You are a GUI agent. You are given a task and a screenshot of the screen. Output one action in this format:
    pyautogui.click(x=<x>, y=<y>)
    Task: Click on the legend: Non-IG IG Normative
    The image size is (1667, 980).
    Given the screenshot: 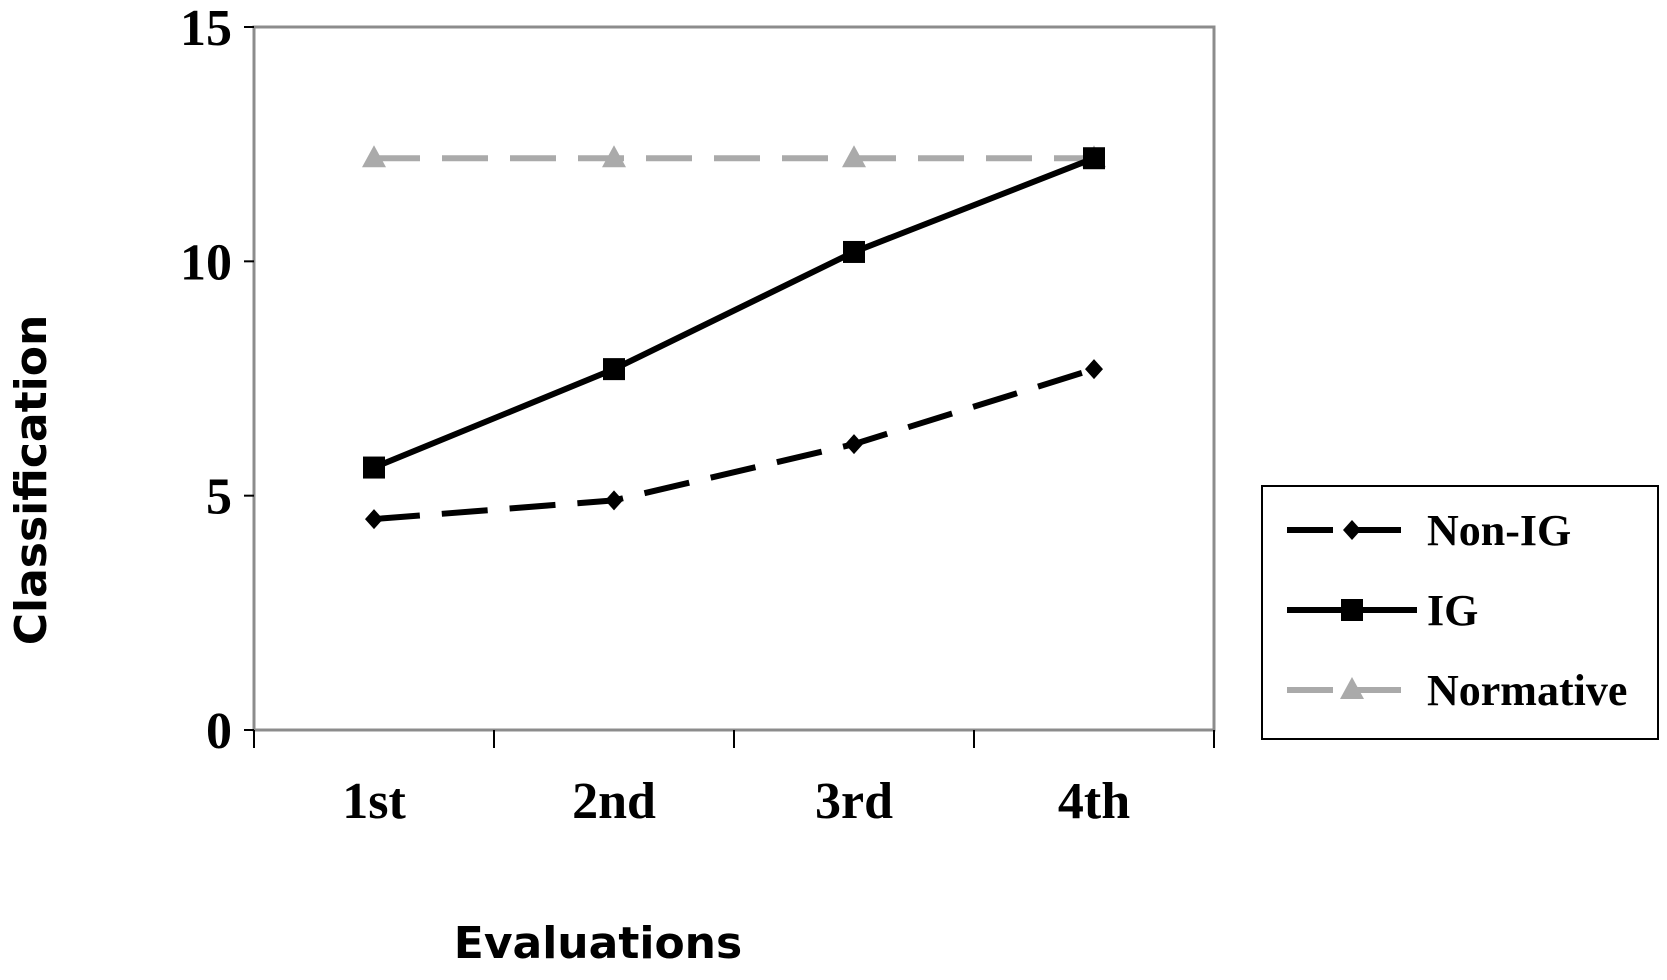 What is the action you would take?
    pyautogui.click(x=1460, y=612)
    